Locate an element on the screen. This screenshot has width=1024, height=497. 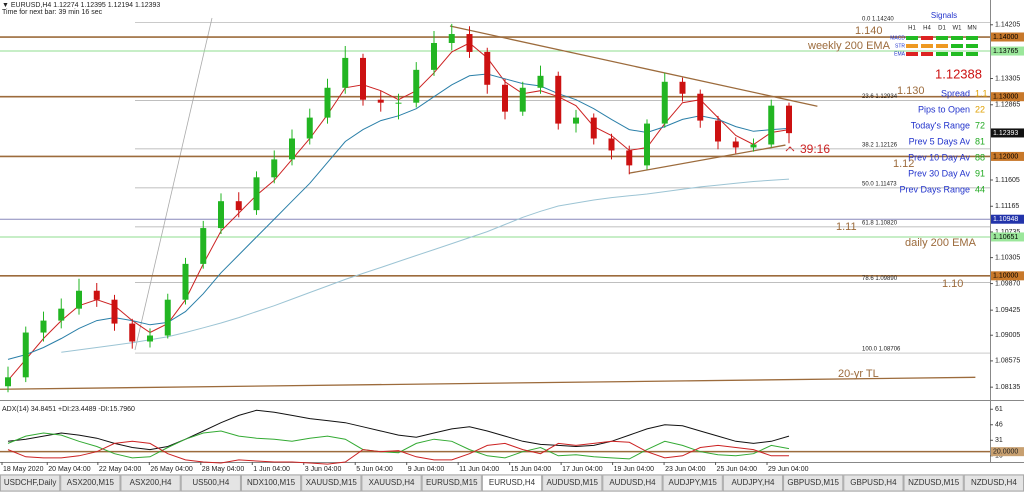
tab-label: NZDUSD,M15 is located at coordinates (934, 482).